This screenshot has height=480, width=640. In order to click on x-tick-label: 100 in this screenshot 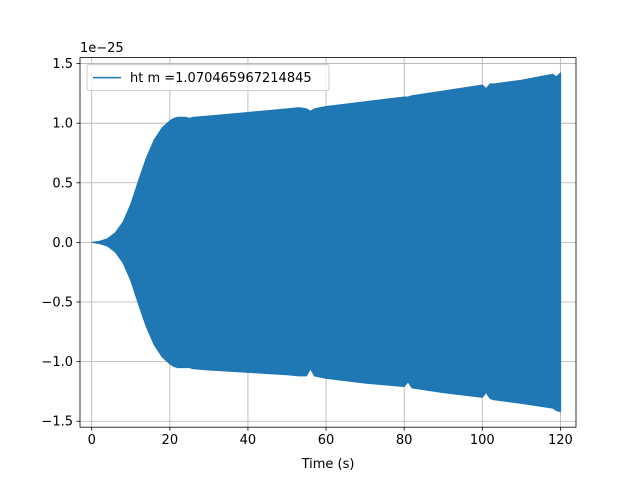, I will do `click(482, 440)`.